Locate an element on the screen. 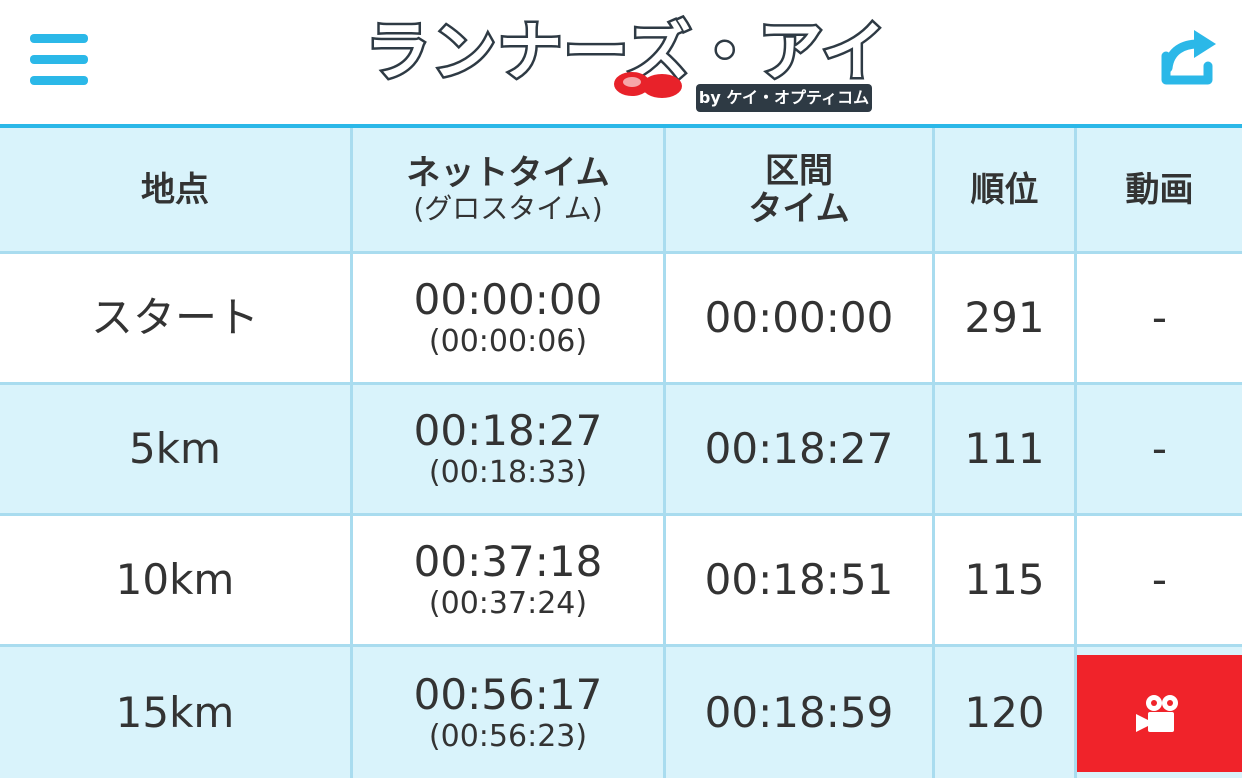 The height and width of the screenshot is (778, 1242). video-camera-icon is located at coordinates (1156, 713).